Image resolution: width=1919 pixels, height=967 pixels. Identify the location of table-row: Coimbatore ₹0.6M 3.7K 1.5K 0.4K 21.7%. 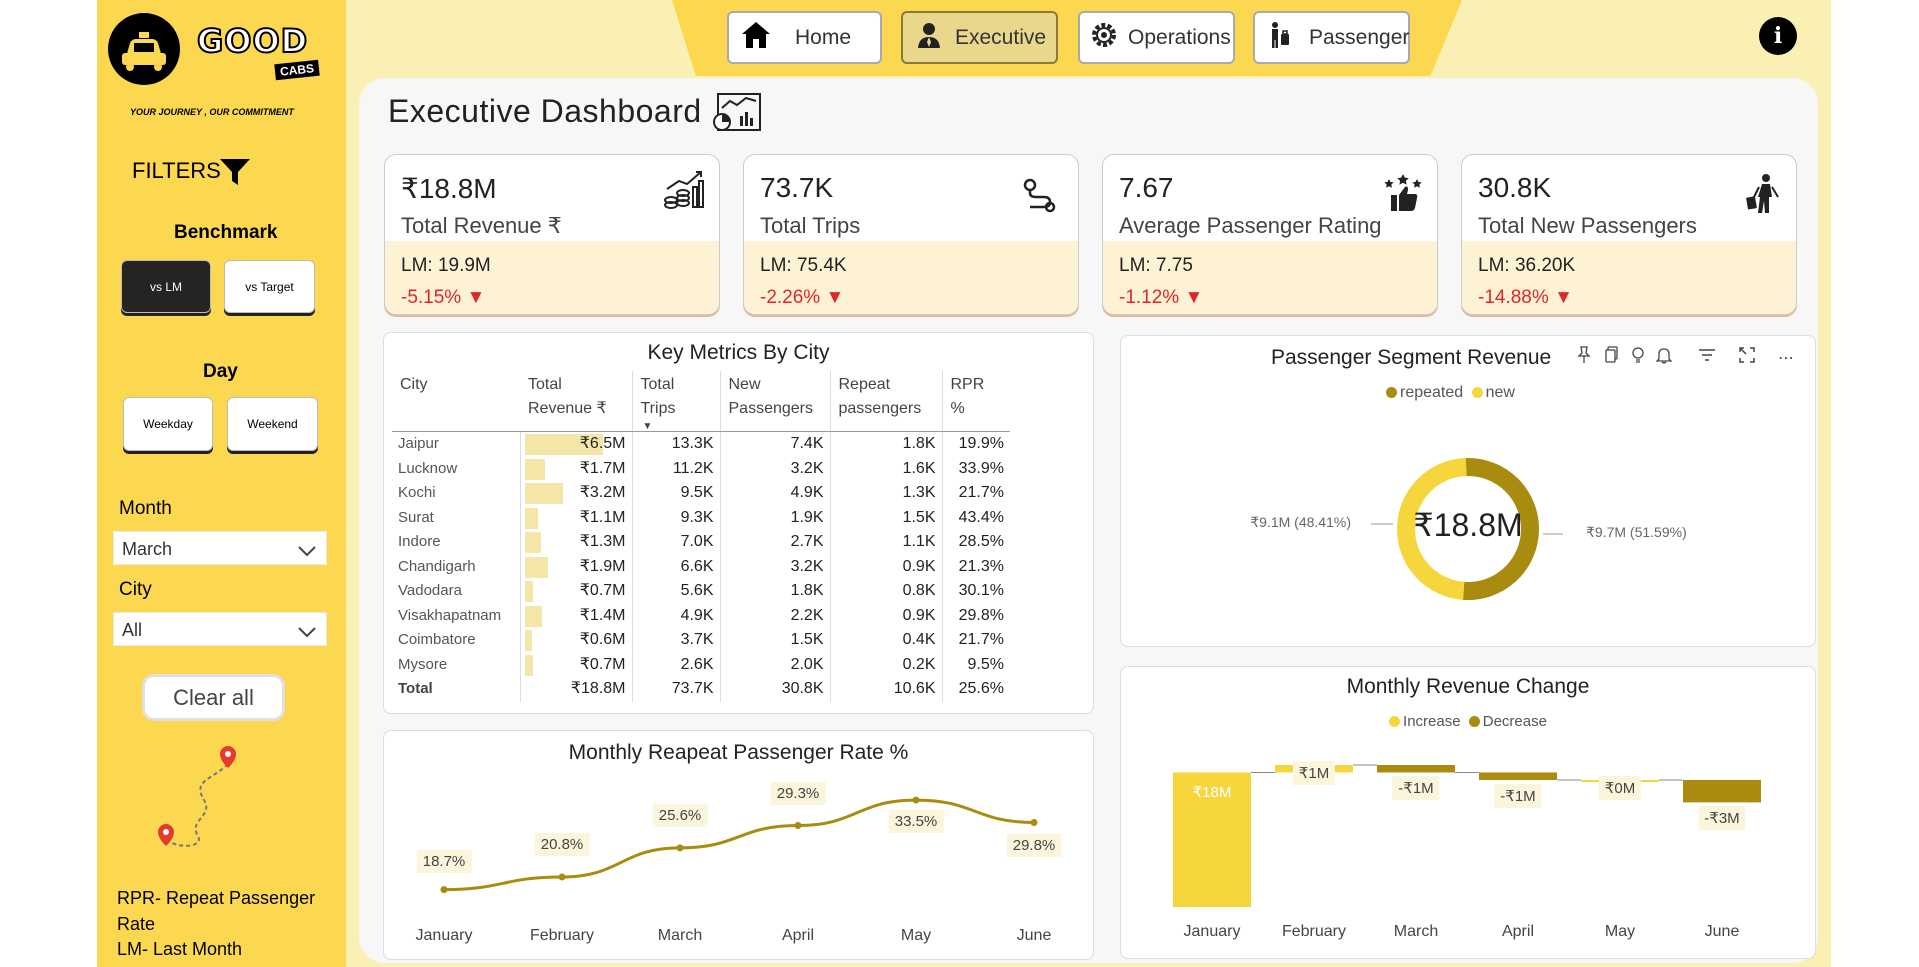
(701, 640).